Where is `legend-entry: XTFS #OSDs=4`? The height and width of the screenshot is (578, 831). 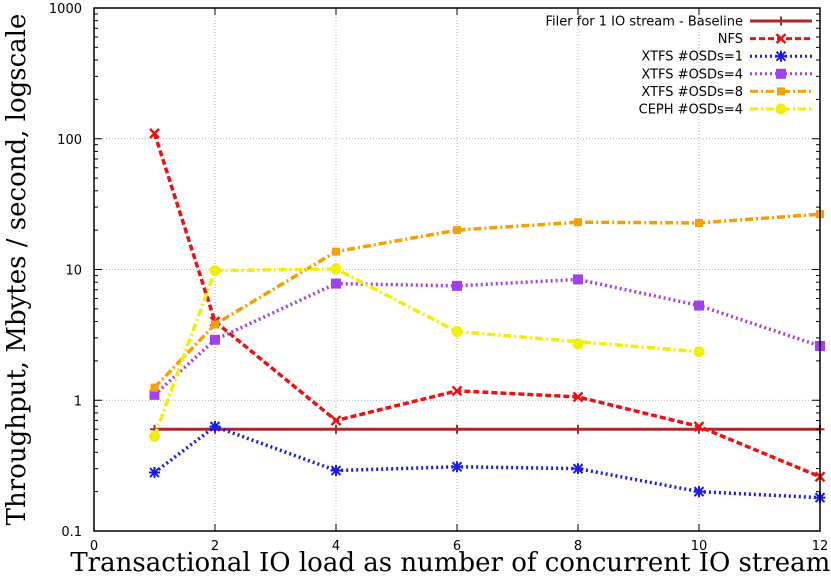
legend-entry: XTFS #OSDs=4 is located at coordinates (726, 74).